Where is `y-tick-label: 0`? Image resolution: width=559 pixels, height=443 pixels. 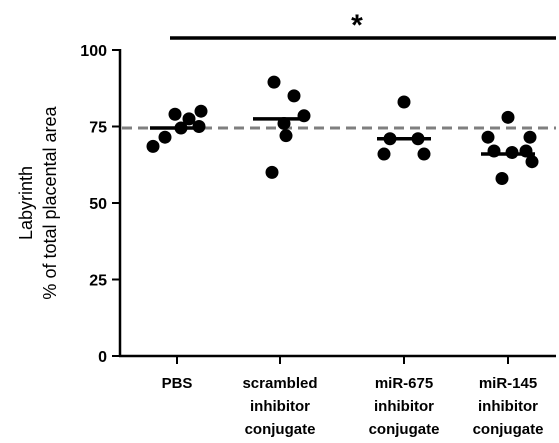 y-tick-label: 0 is located at coordinates (102, 357).